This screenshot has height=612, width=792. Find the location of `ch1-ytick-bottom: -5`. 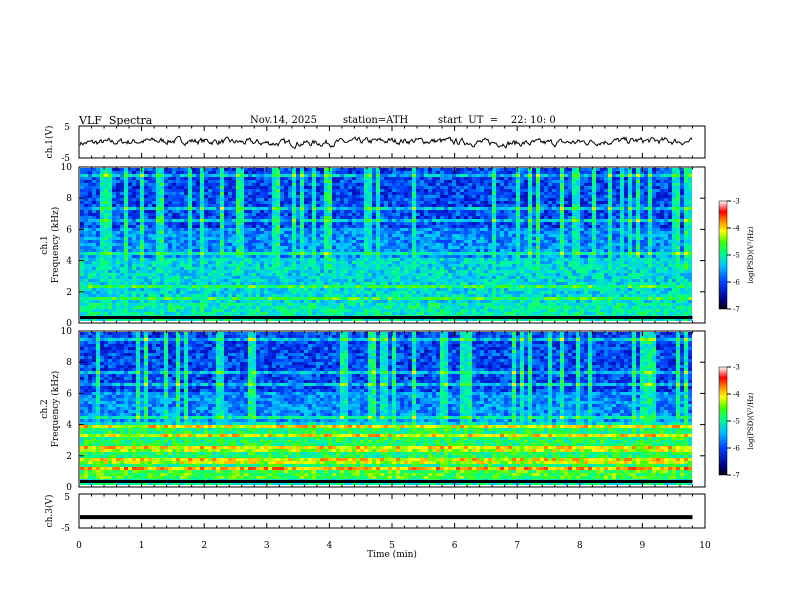

ch1-ytick-bottom: -5 is located at coordinates (65, 159).